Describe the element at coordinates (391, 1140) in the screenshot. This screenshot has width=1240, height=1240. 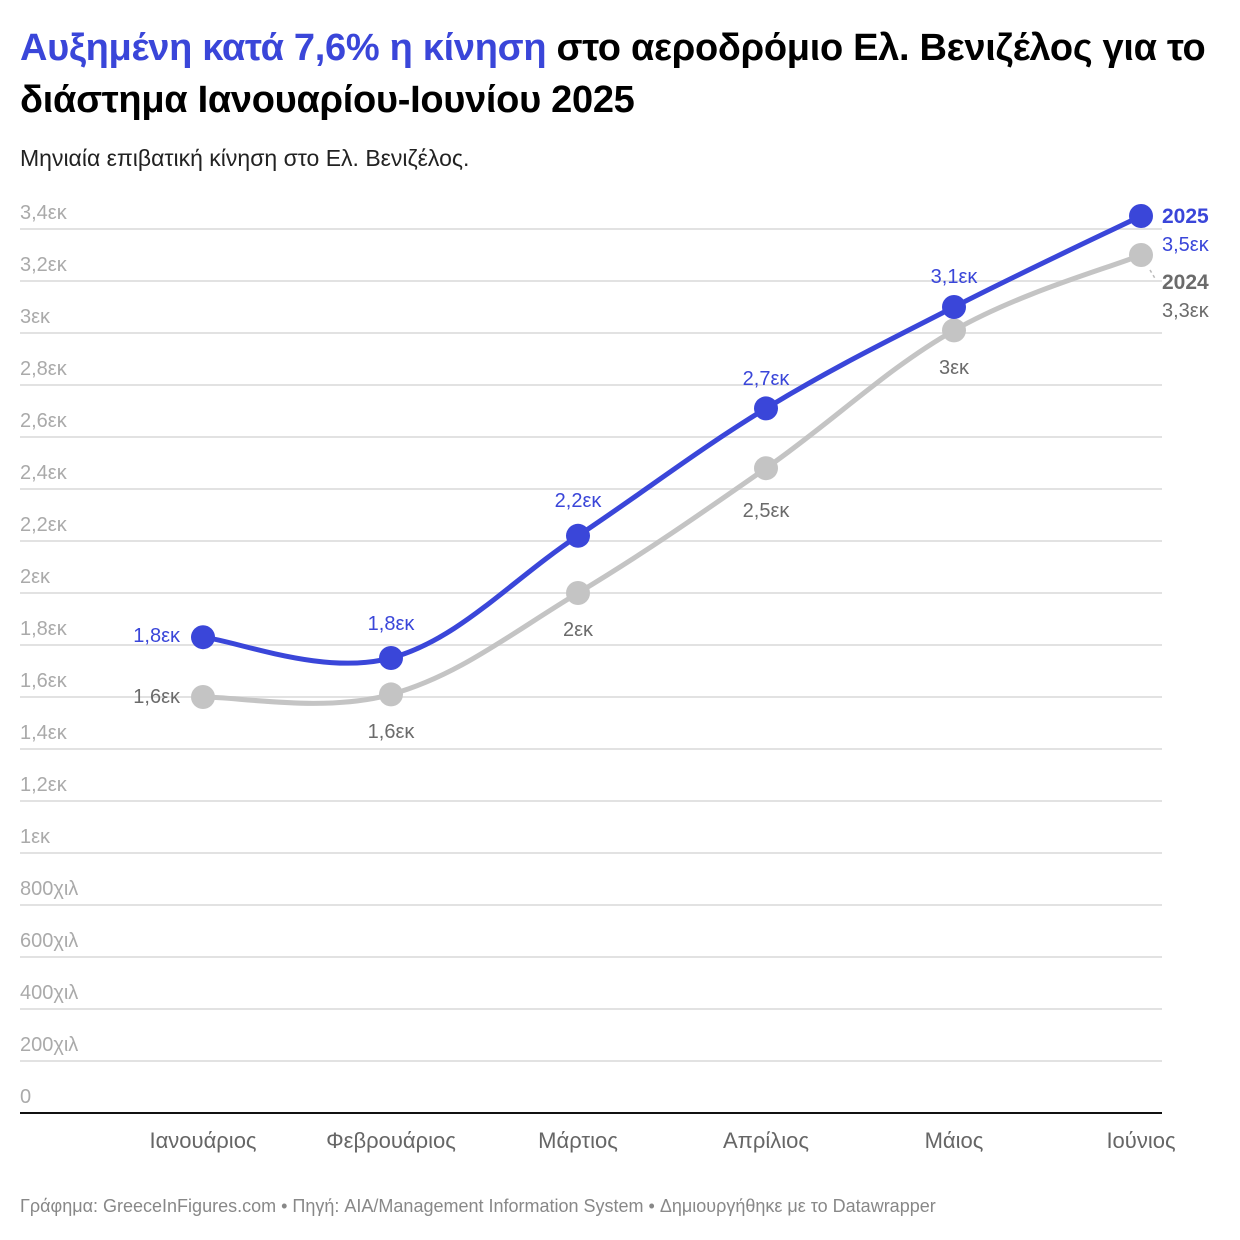
I see `x-tick-label: Φεβρουάριος` at that location.